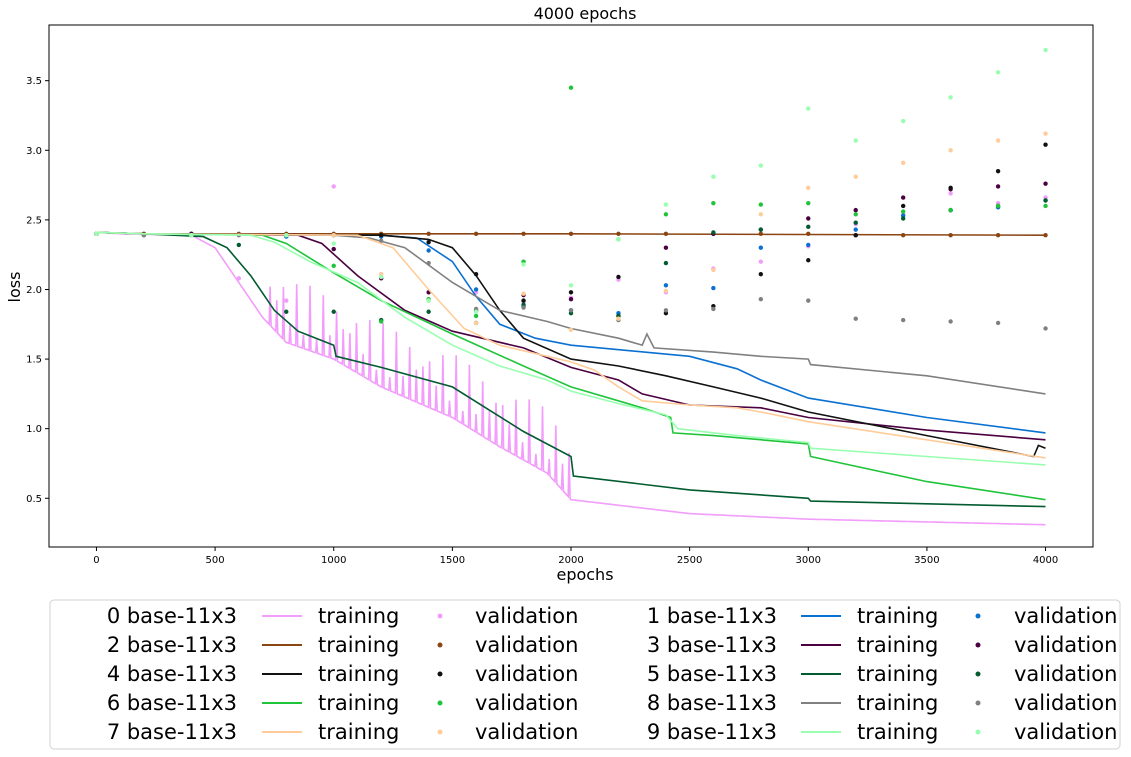  Describe the element at coordinates (172, 703) in the screenshot. I see `legend-series-name: 6 base-11x3` at that location.